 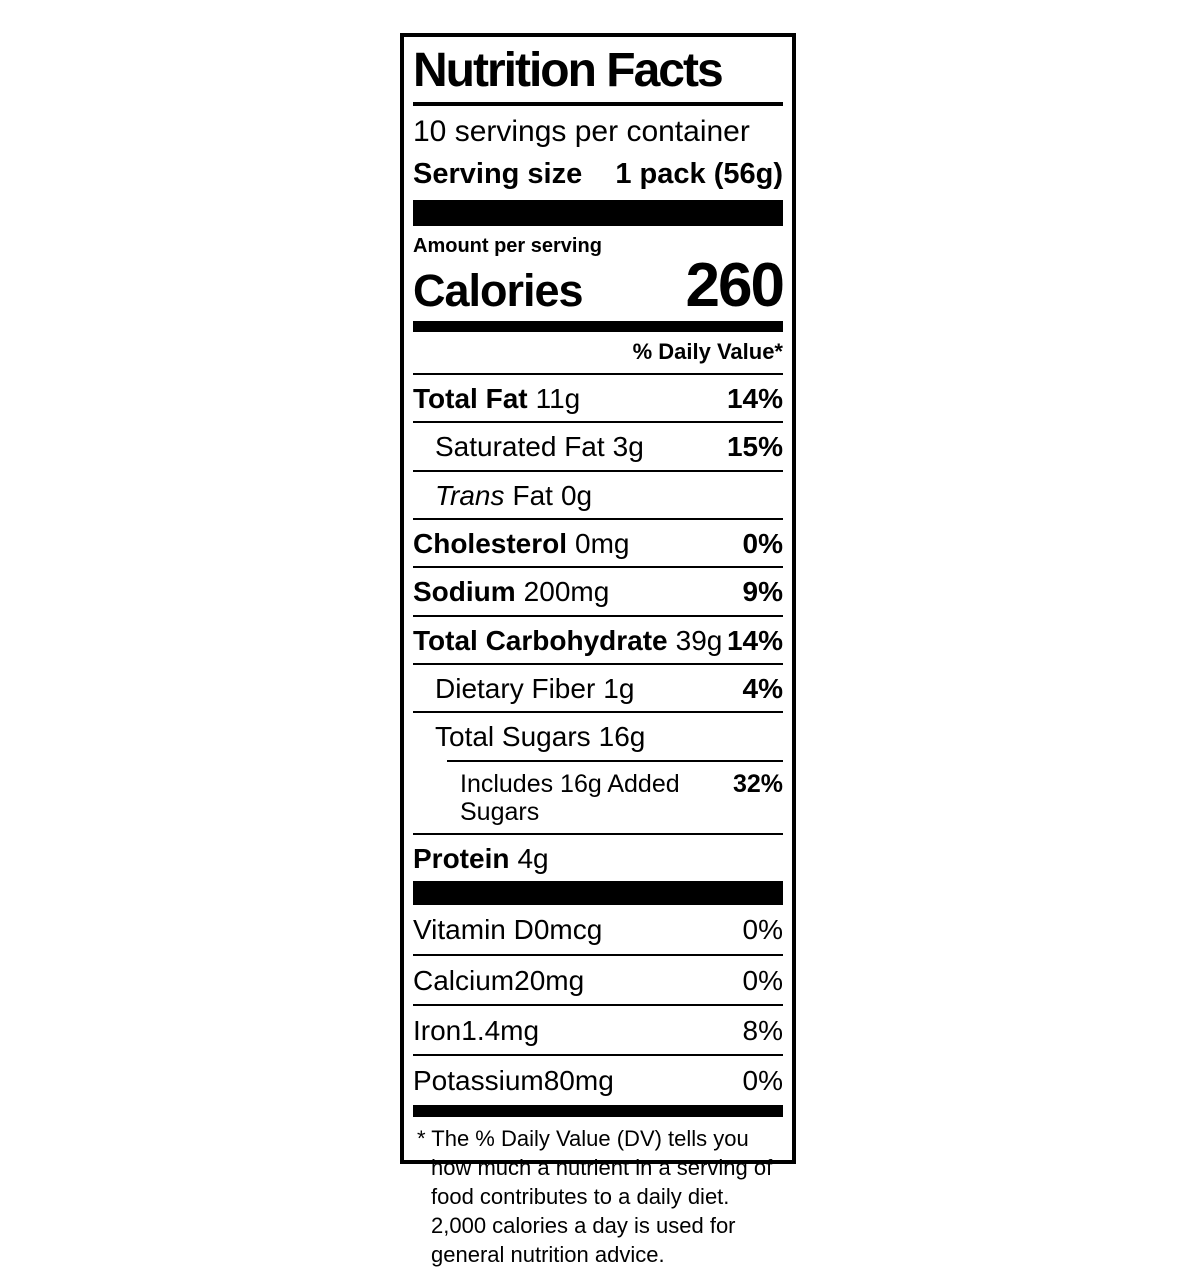 I want to click on calories-label: Calories, so click(x=498, y=290).